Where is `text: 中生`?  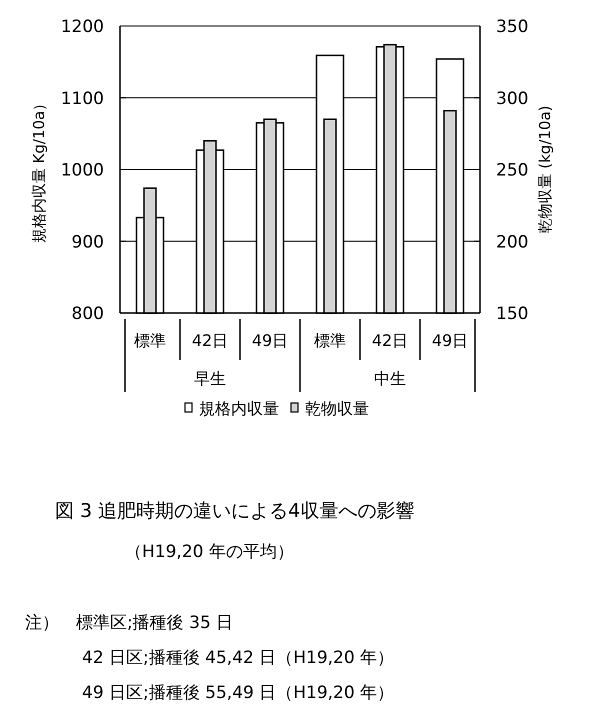
text: 中生 is located at coordinates (390, 378).